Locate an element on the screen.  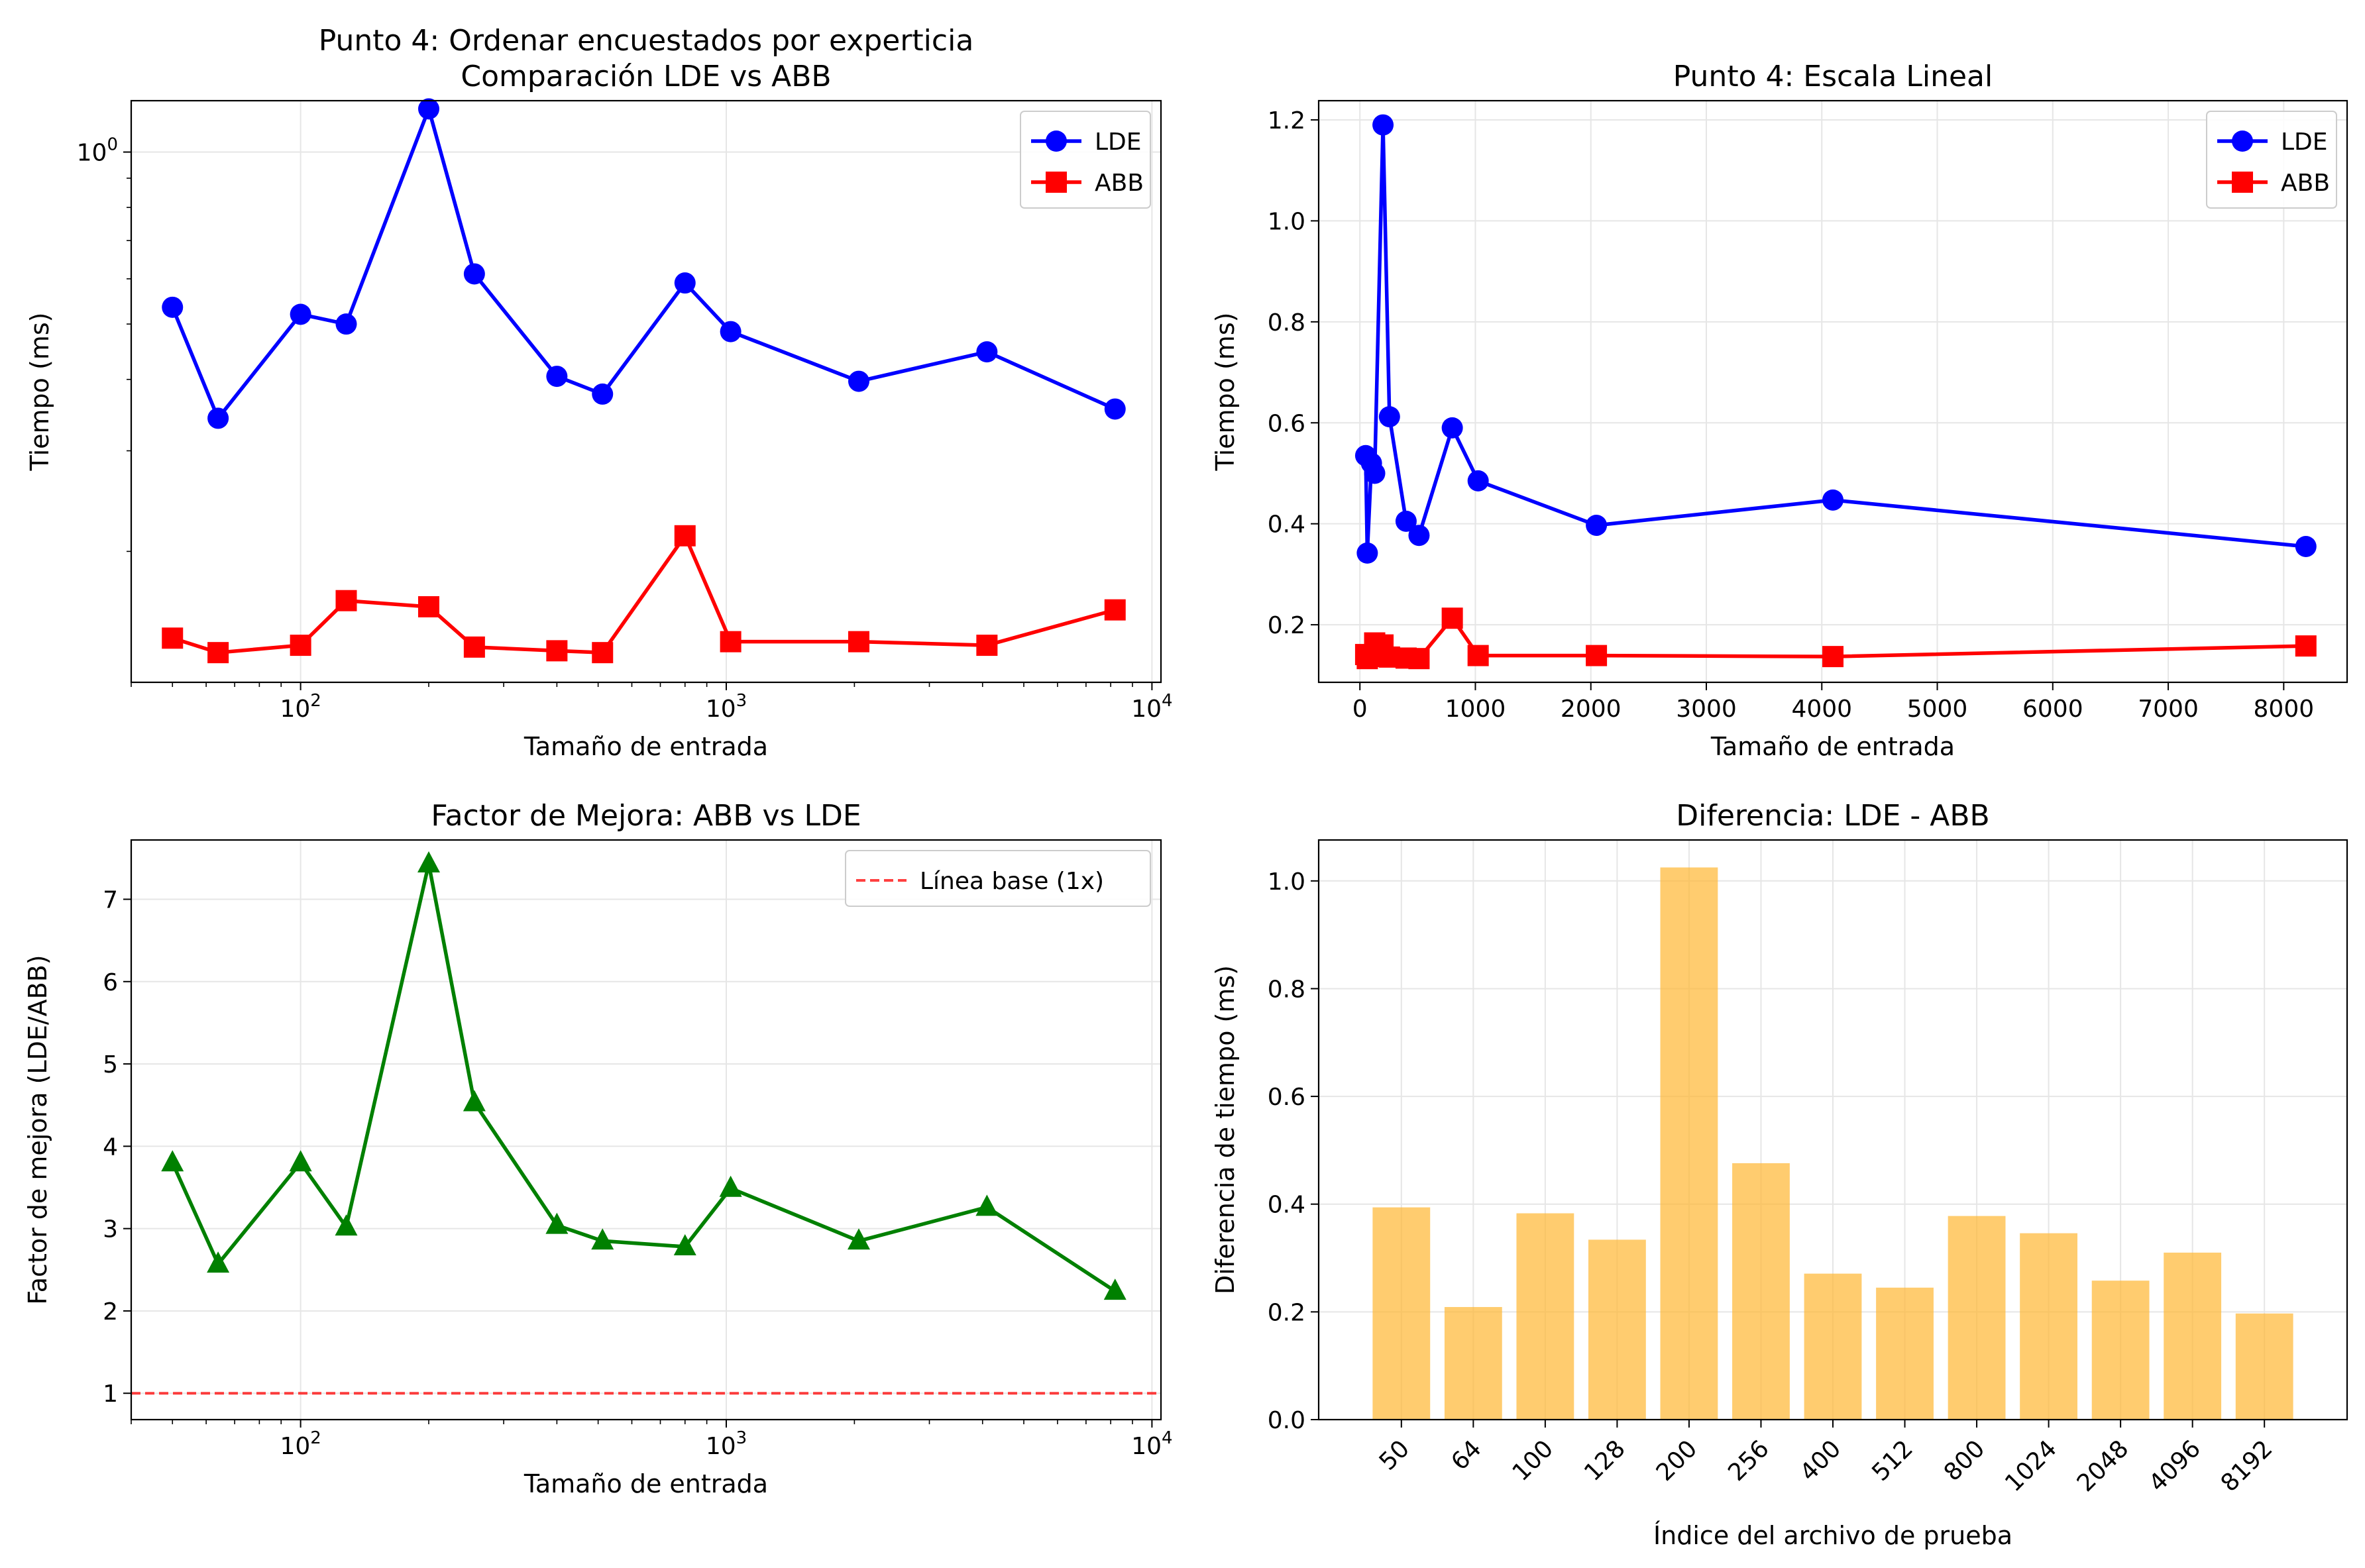
legend: Línea base (1x) is located at coordinates (998, 878).